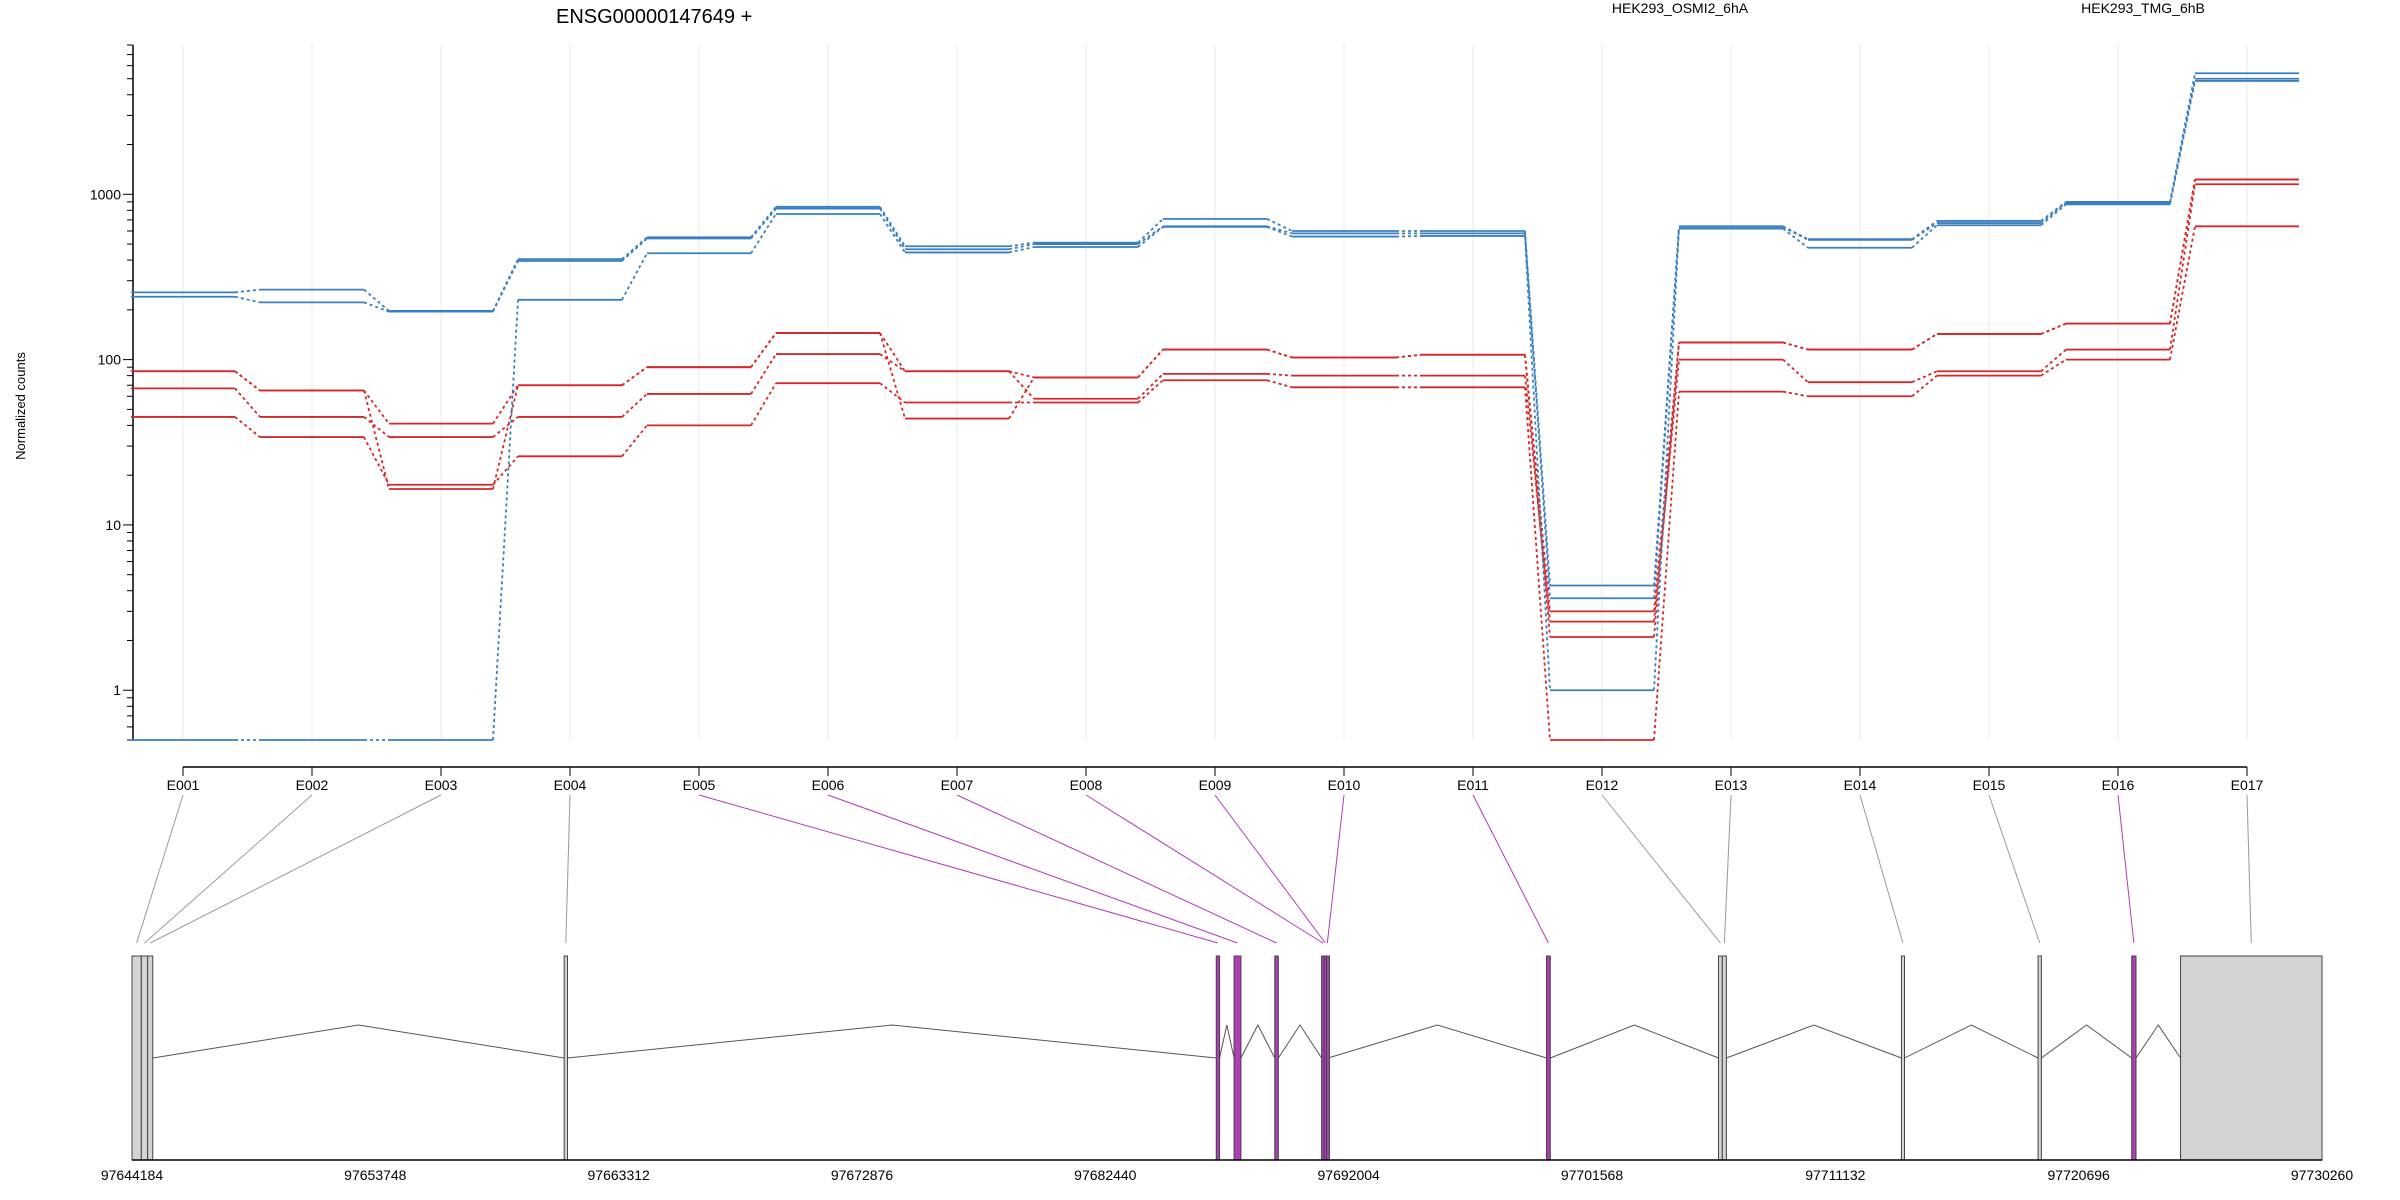 The image size is (2400, 1200). Describe the element at coordinates (2014, 869) in the screenshot. I see `connector-e015` at that location.